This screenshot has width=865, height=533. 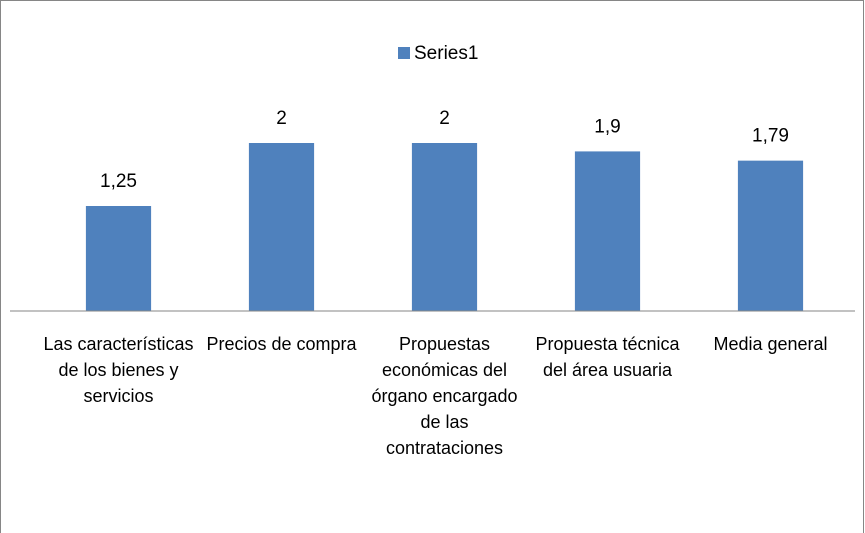 What do you see at coordinates (446, 53) in the screenshot?
I see `legend-label: Series1` at bounding box center [446, 53].